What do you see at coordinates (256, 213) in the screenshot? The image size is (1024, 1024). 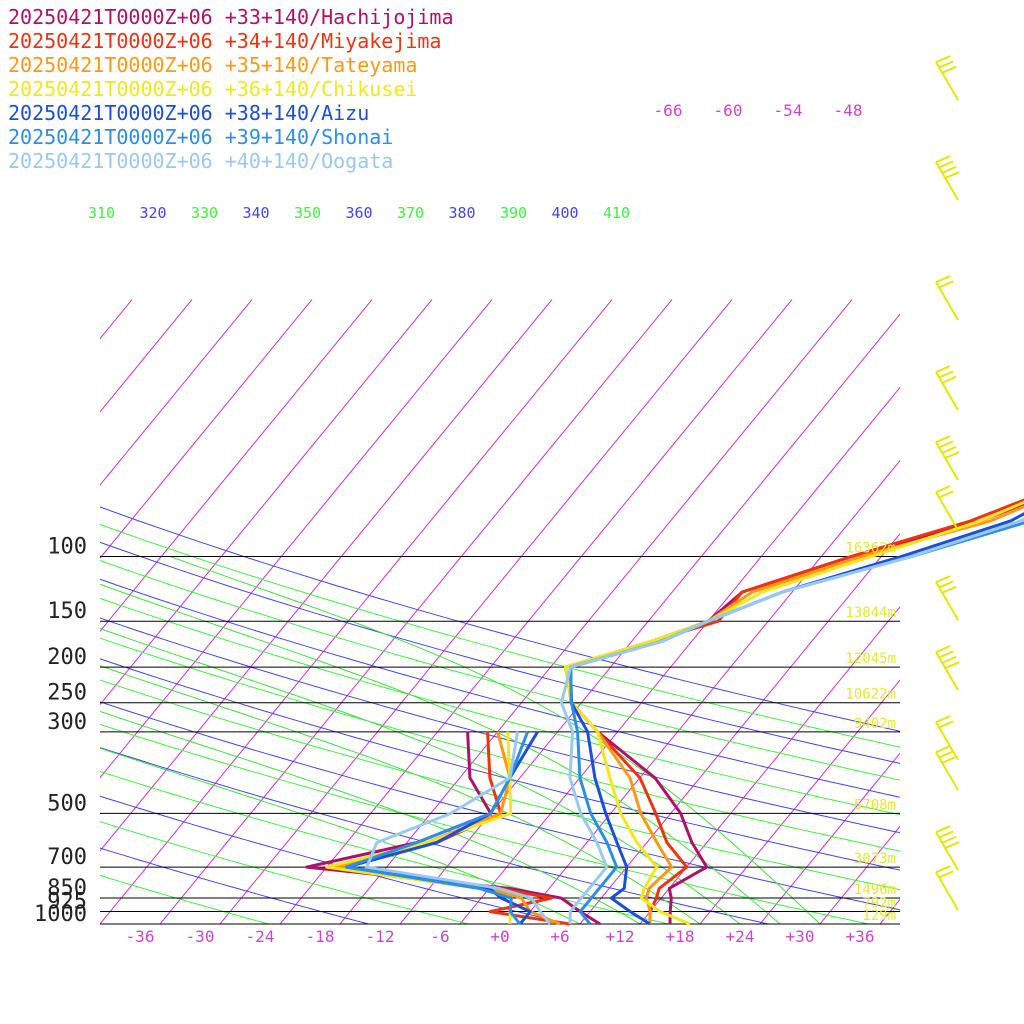 I see `theta-label: 340` at bounding box center [256, 213].